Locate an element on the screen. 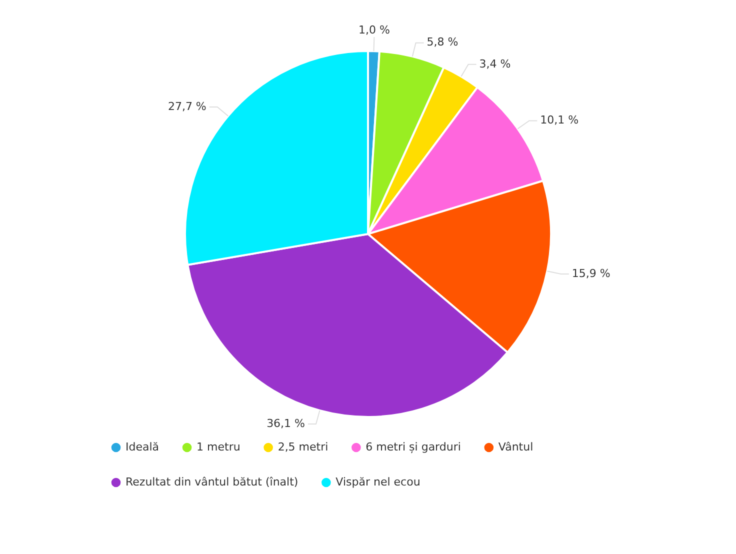  data-label: 3,4 % is located at coordinates (495, 63).